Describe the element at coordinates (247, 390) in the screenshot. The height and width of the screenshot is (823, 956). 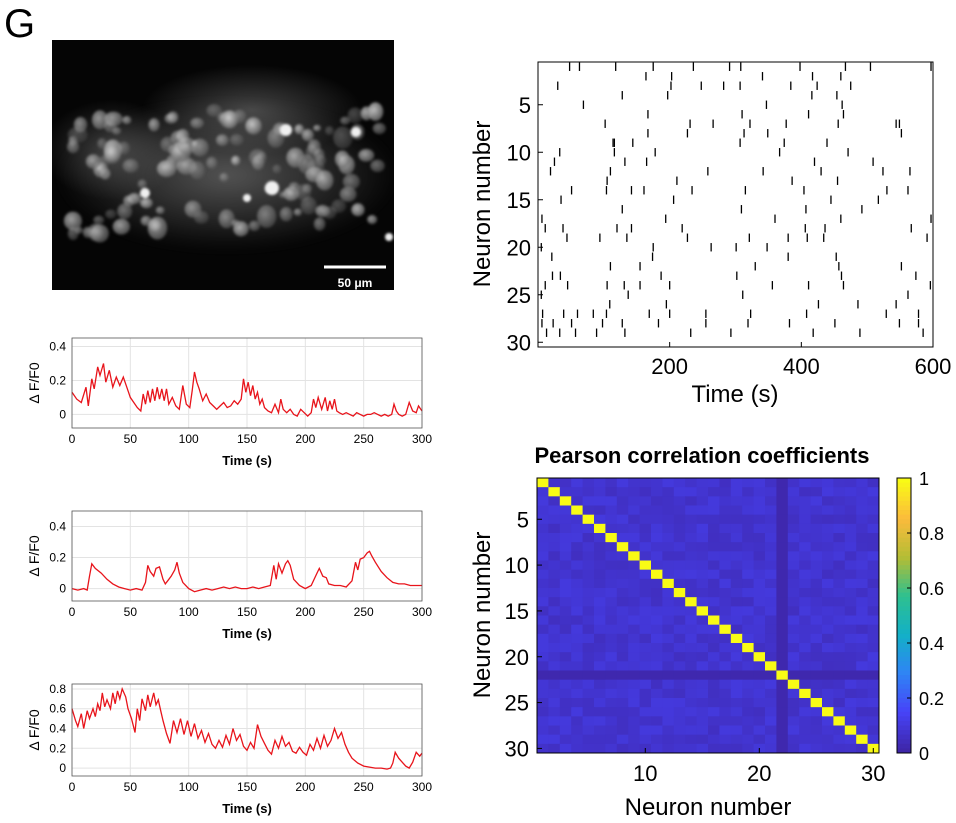
I see `trace-line` at that location.